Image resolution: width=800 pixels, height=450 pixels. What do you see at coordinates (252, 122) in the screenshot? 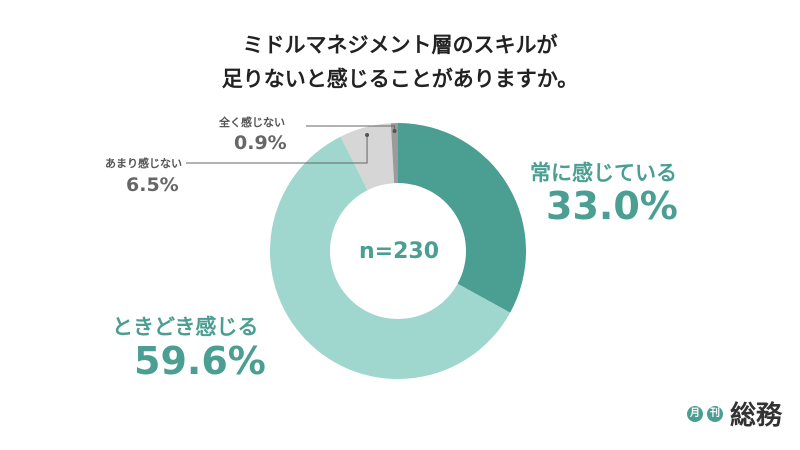
I see `slice-label-never: 全く感じない` at bounding box center [252, 122].